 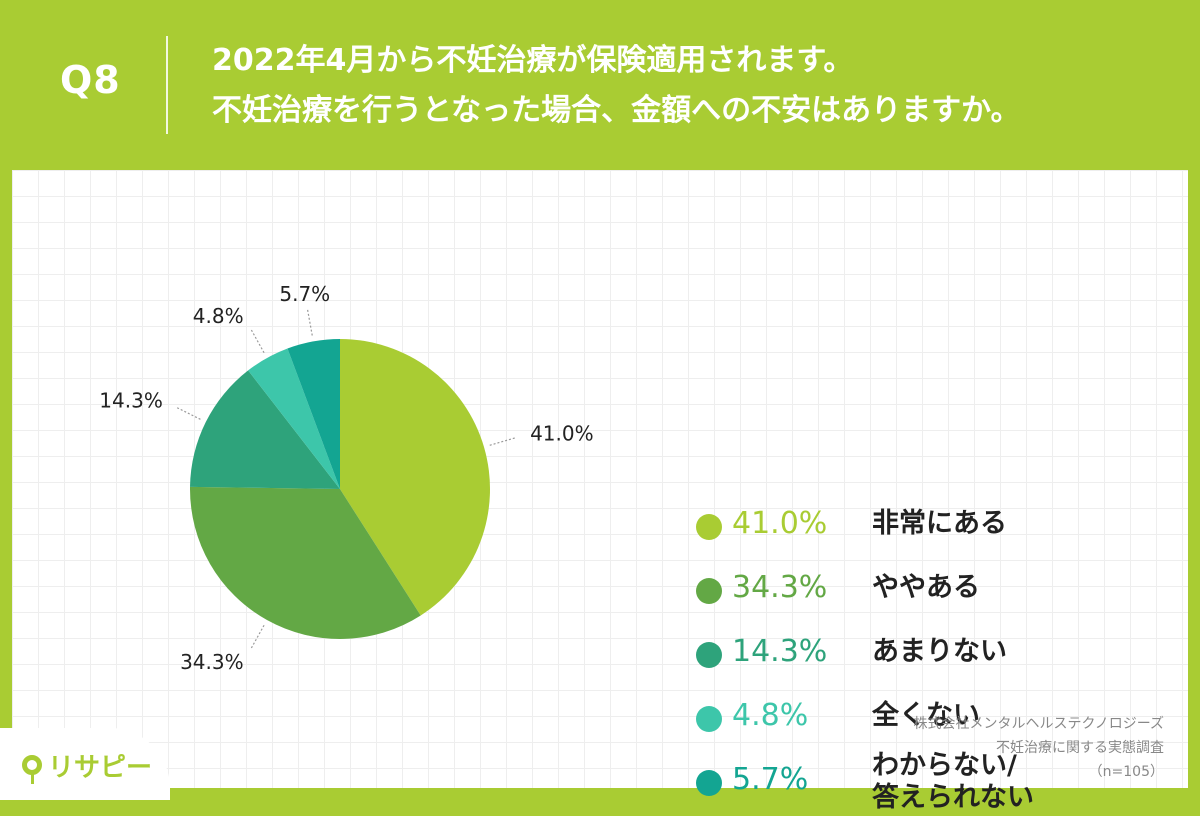 I want to click on slice-somewhat-anxious, so click(x=305, y=562).